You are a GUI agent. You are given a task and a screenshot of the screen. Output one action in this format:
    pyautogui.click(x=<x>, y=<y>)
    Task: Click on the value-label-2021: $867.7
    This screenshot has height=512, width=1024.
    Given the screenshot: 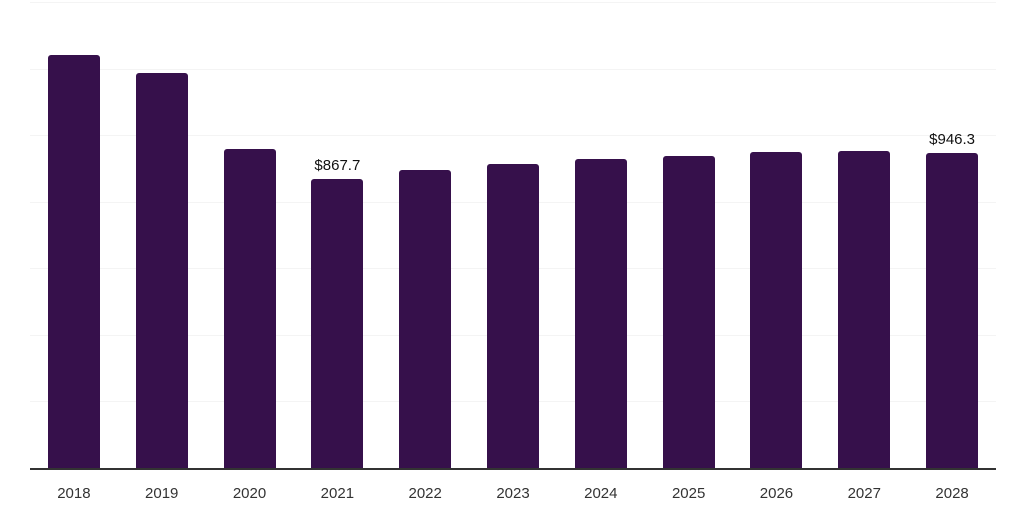 What is the action you would take?
    pyautogui.click(x=337, y=166)
    